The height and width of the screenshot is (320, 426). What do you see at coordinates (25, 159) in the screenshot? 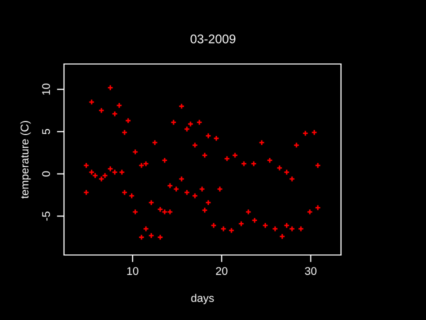
I see `y-axis-title: temperature (C)` at bounding box center [25, 159].